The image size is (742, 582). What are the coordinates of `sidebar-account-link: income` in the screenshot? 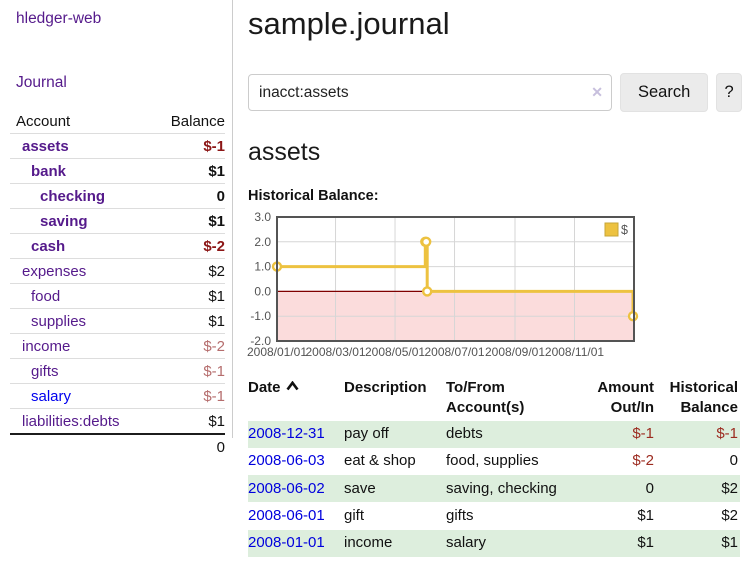 It's located at (46, 346).